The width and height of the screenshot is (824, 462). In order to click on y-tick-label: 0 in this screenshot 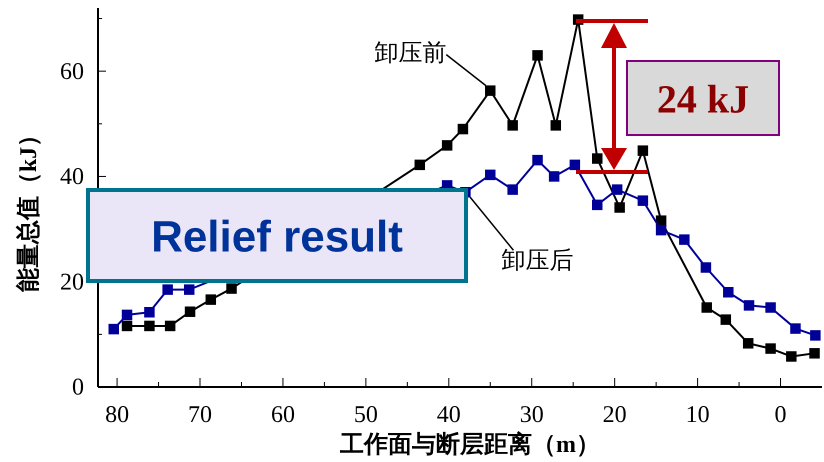, I will do `click(78, 387)`.